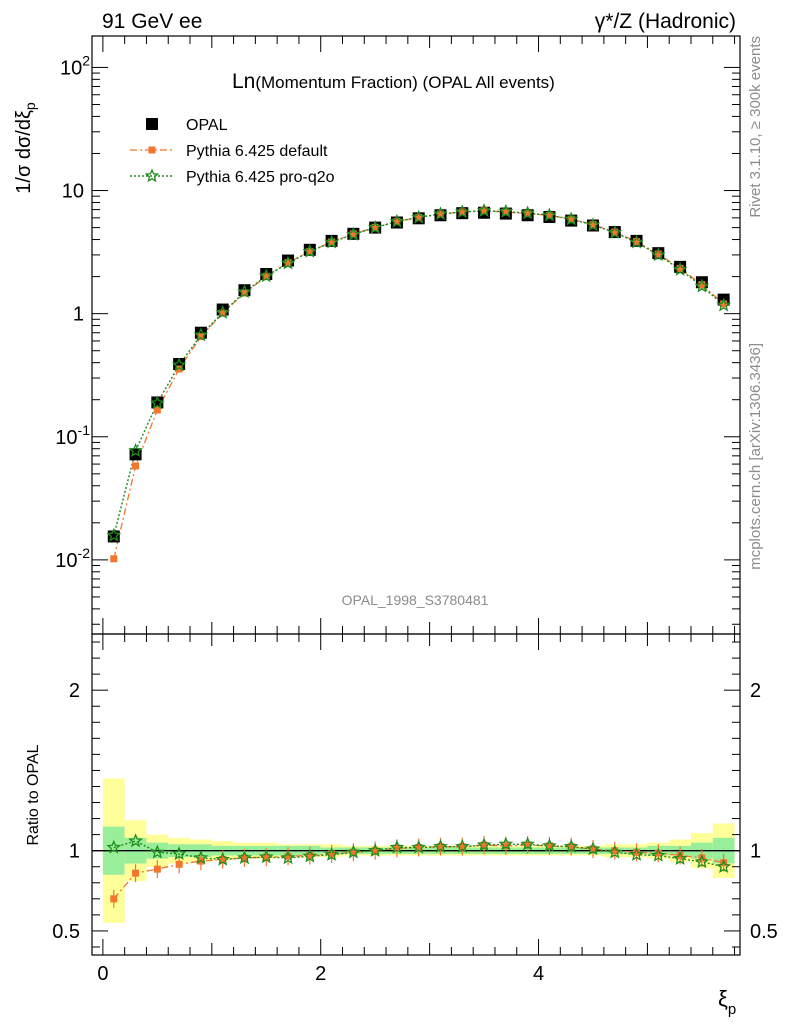  Describe the element at coordinates (755, 852) in the screenshot. I see `lower-y-tick-label-right: 1` at that location.